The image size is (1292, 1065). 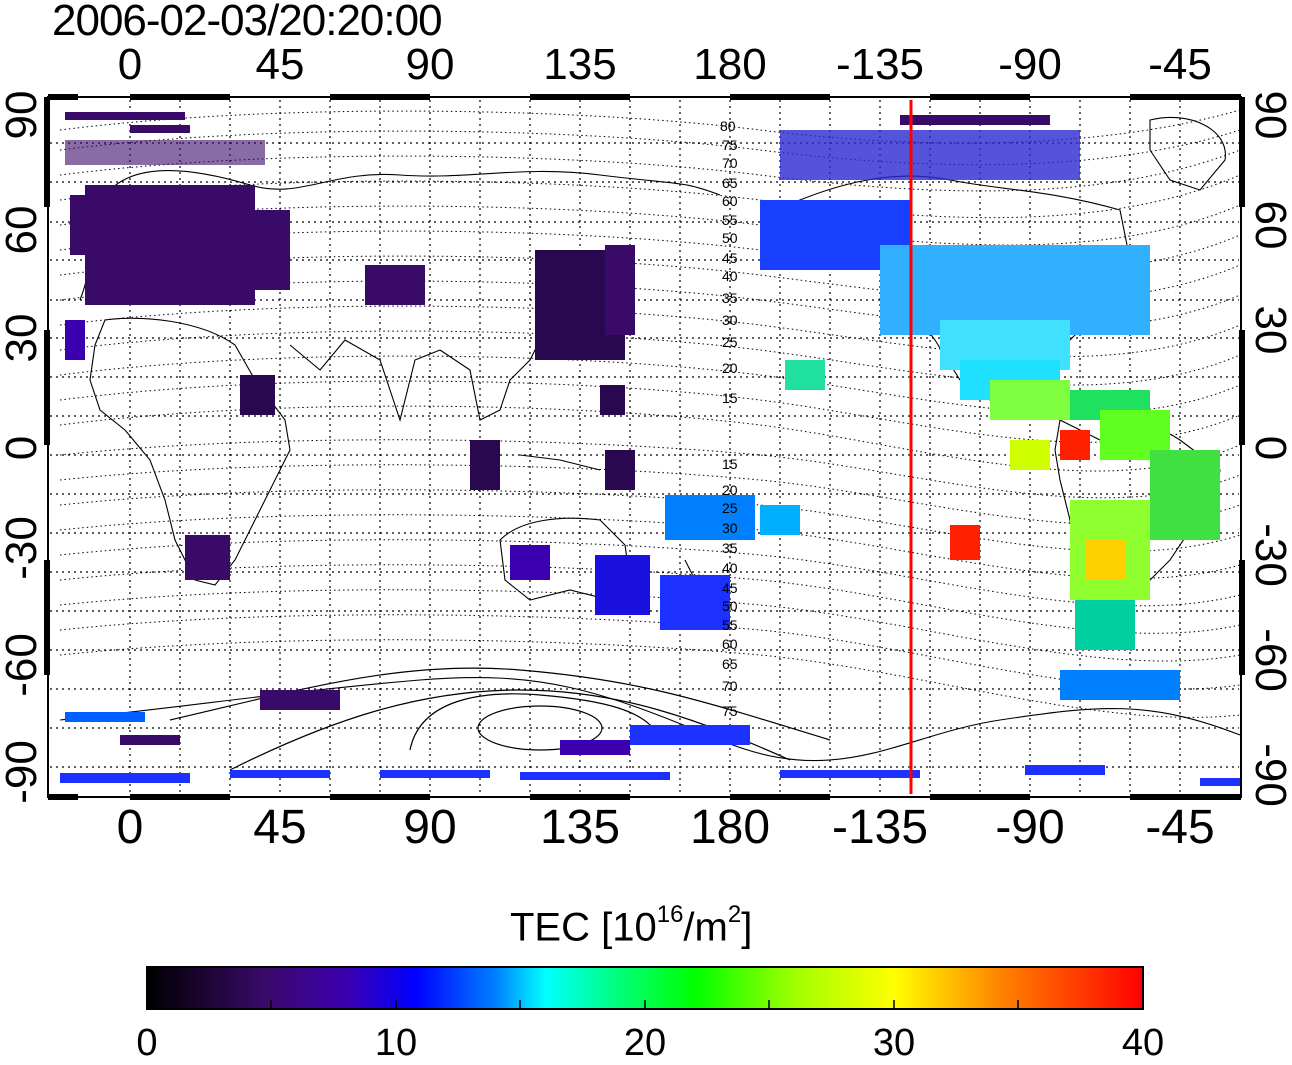 I want to click on colorbar-title-exp: 16, so click(x=670, y=914).